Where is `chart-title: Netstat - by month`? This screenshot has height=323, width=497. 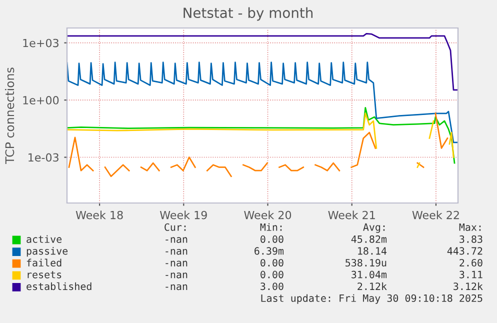 chart-title: Netstat - by month is located at coordinates (248, 14).